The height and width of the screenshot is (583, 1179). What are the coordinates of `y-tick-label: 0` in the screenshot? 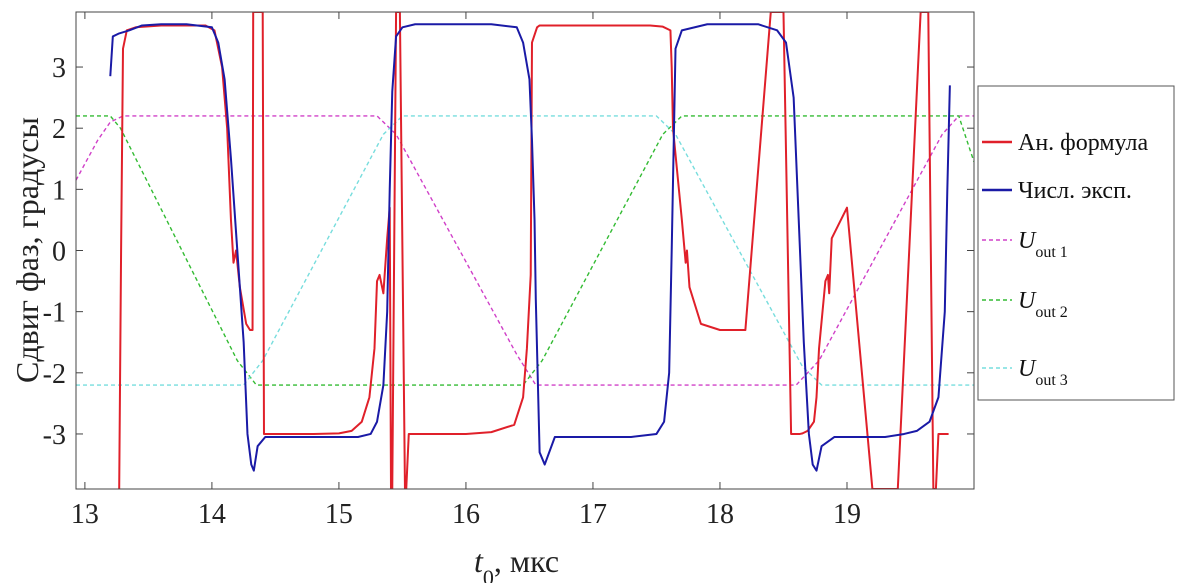 It's located at (59, 252).